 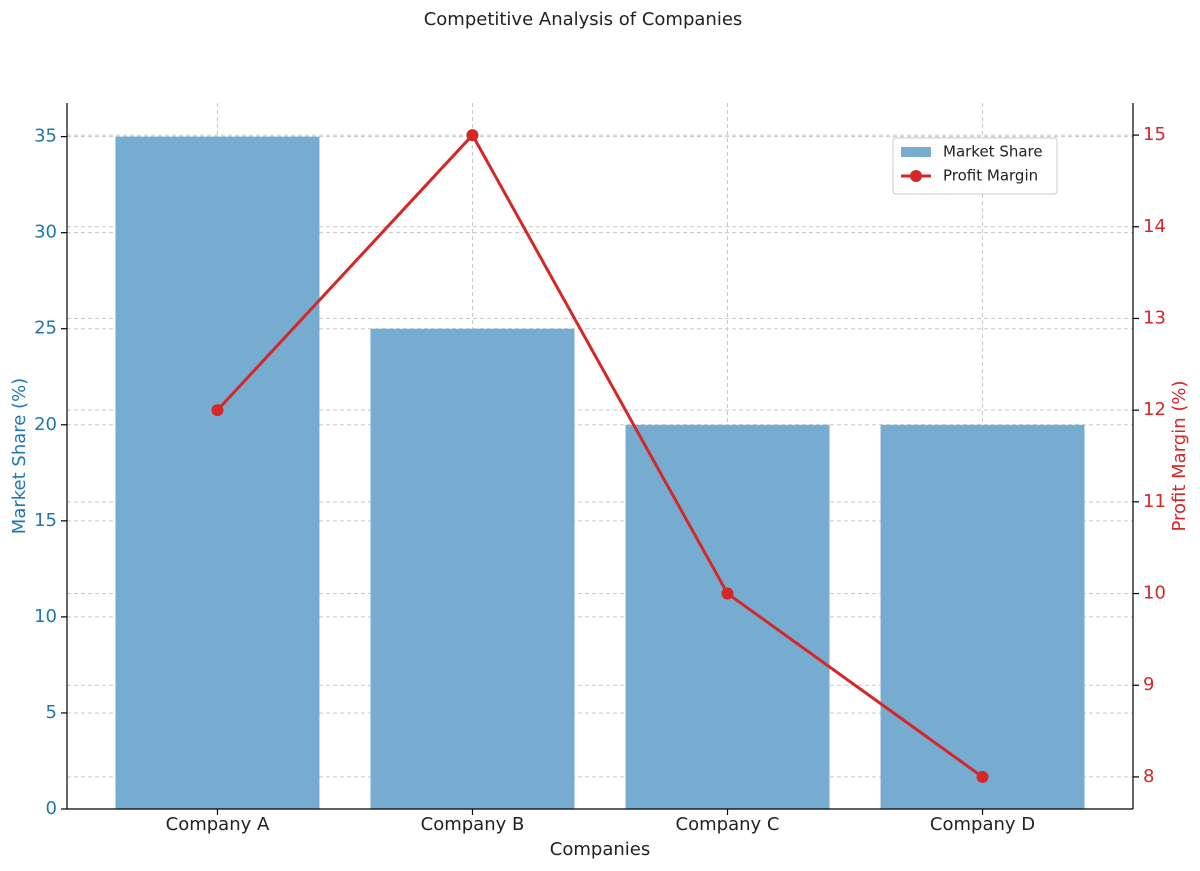 What do you see at coordinates (993, 152) in the screenshot?
I see `legend-label: Market Share` at bounding box center [993, 152].